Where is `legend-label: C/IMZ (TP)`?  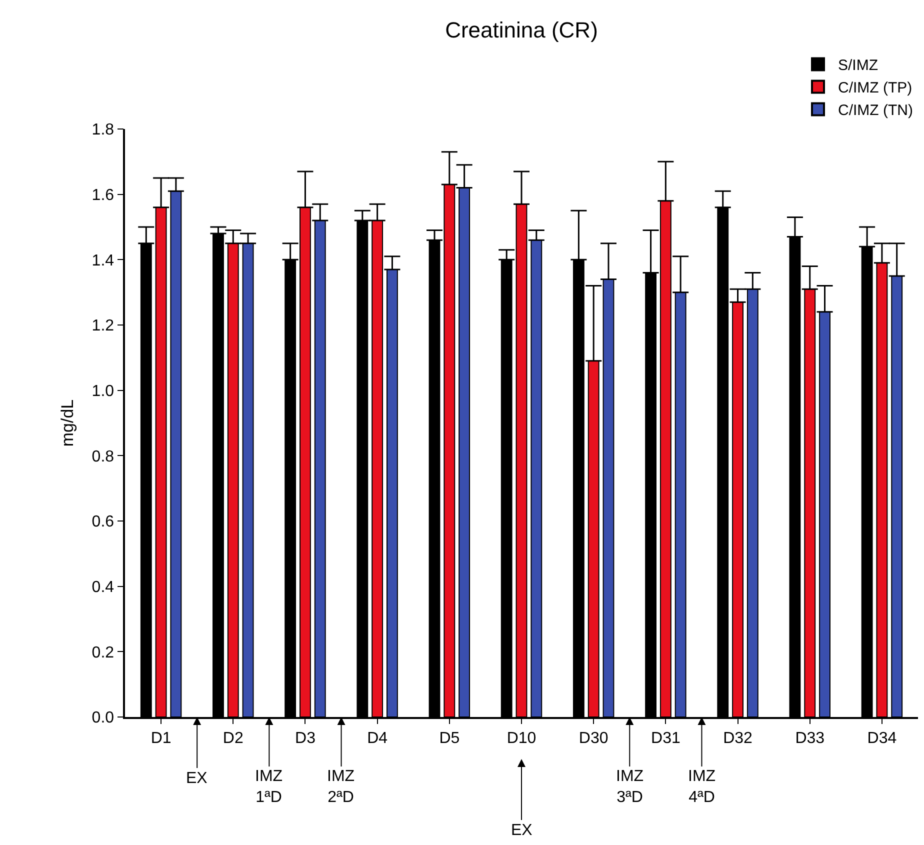
legend-label: C/IMZ (TP) is located at coordinates (875, 88).